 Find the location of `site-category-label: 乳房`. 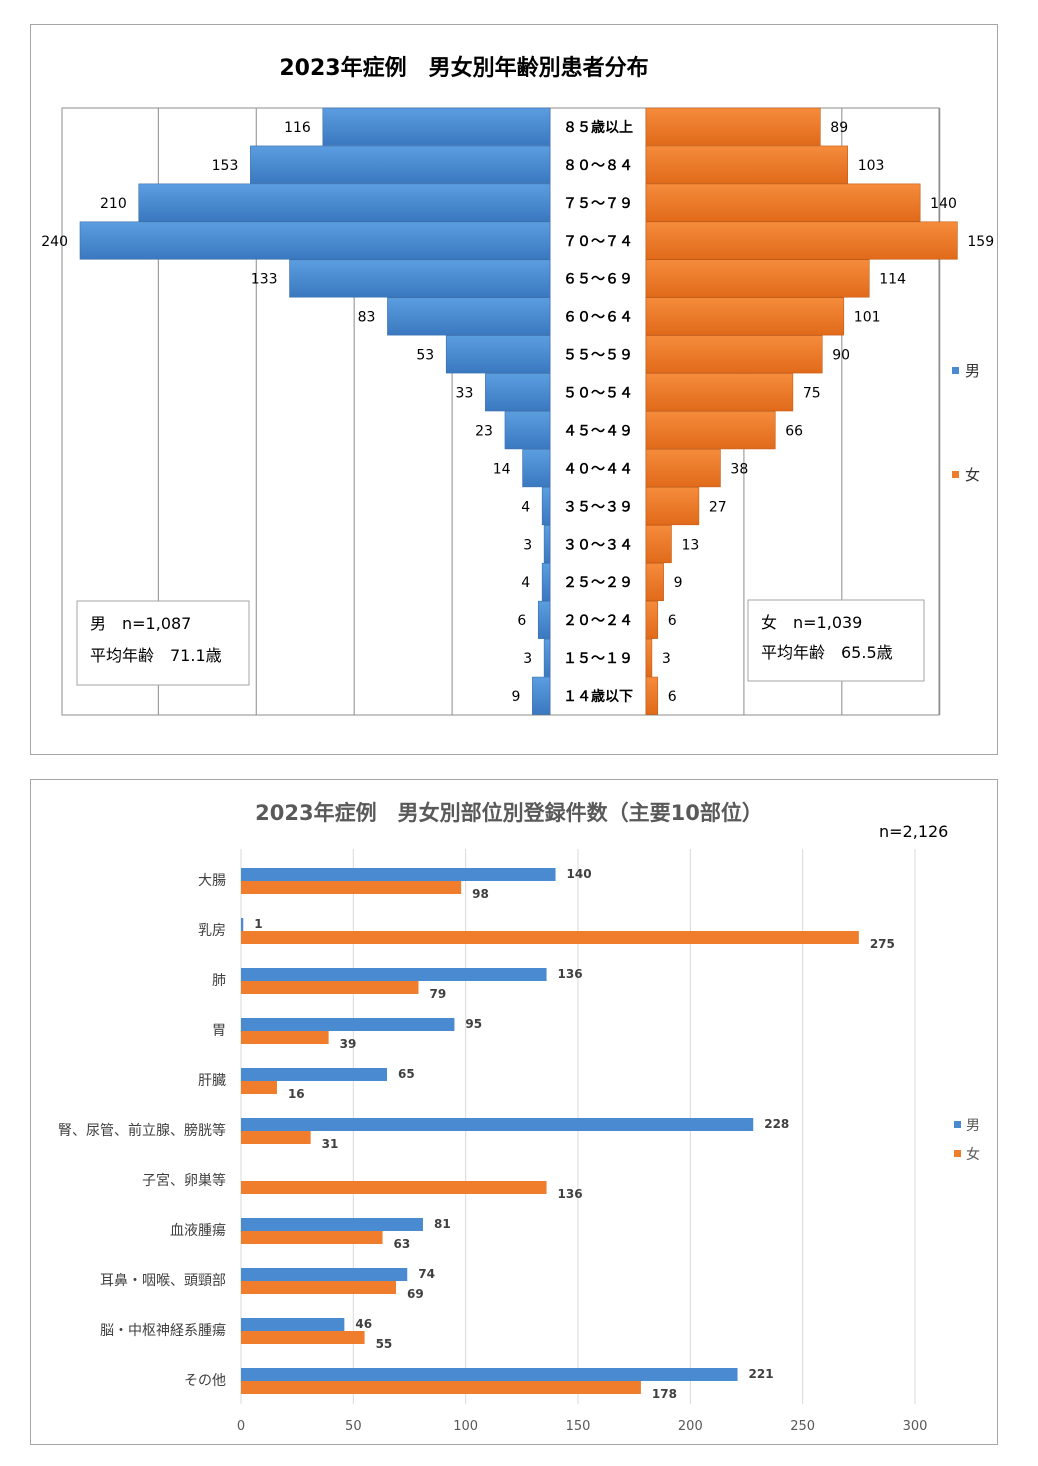

site-category-label: 乳房 is located at coordinates (212, 931).